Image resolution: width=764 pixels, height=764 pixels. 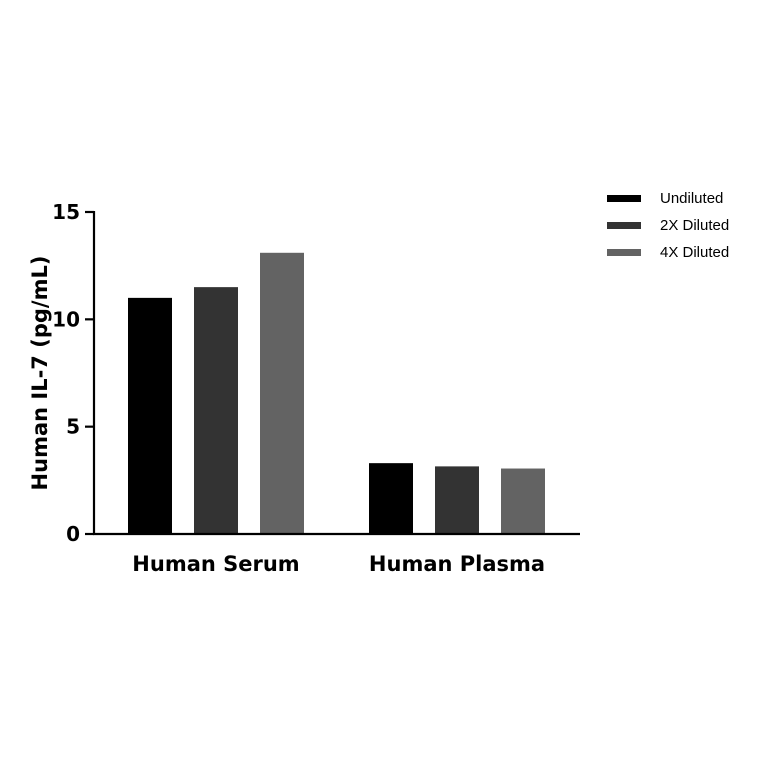 I want to click on legend-label: 4X Diluted, so click(x=694, y=252).